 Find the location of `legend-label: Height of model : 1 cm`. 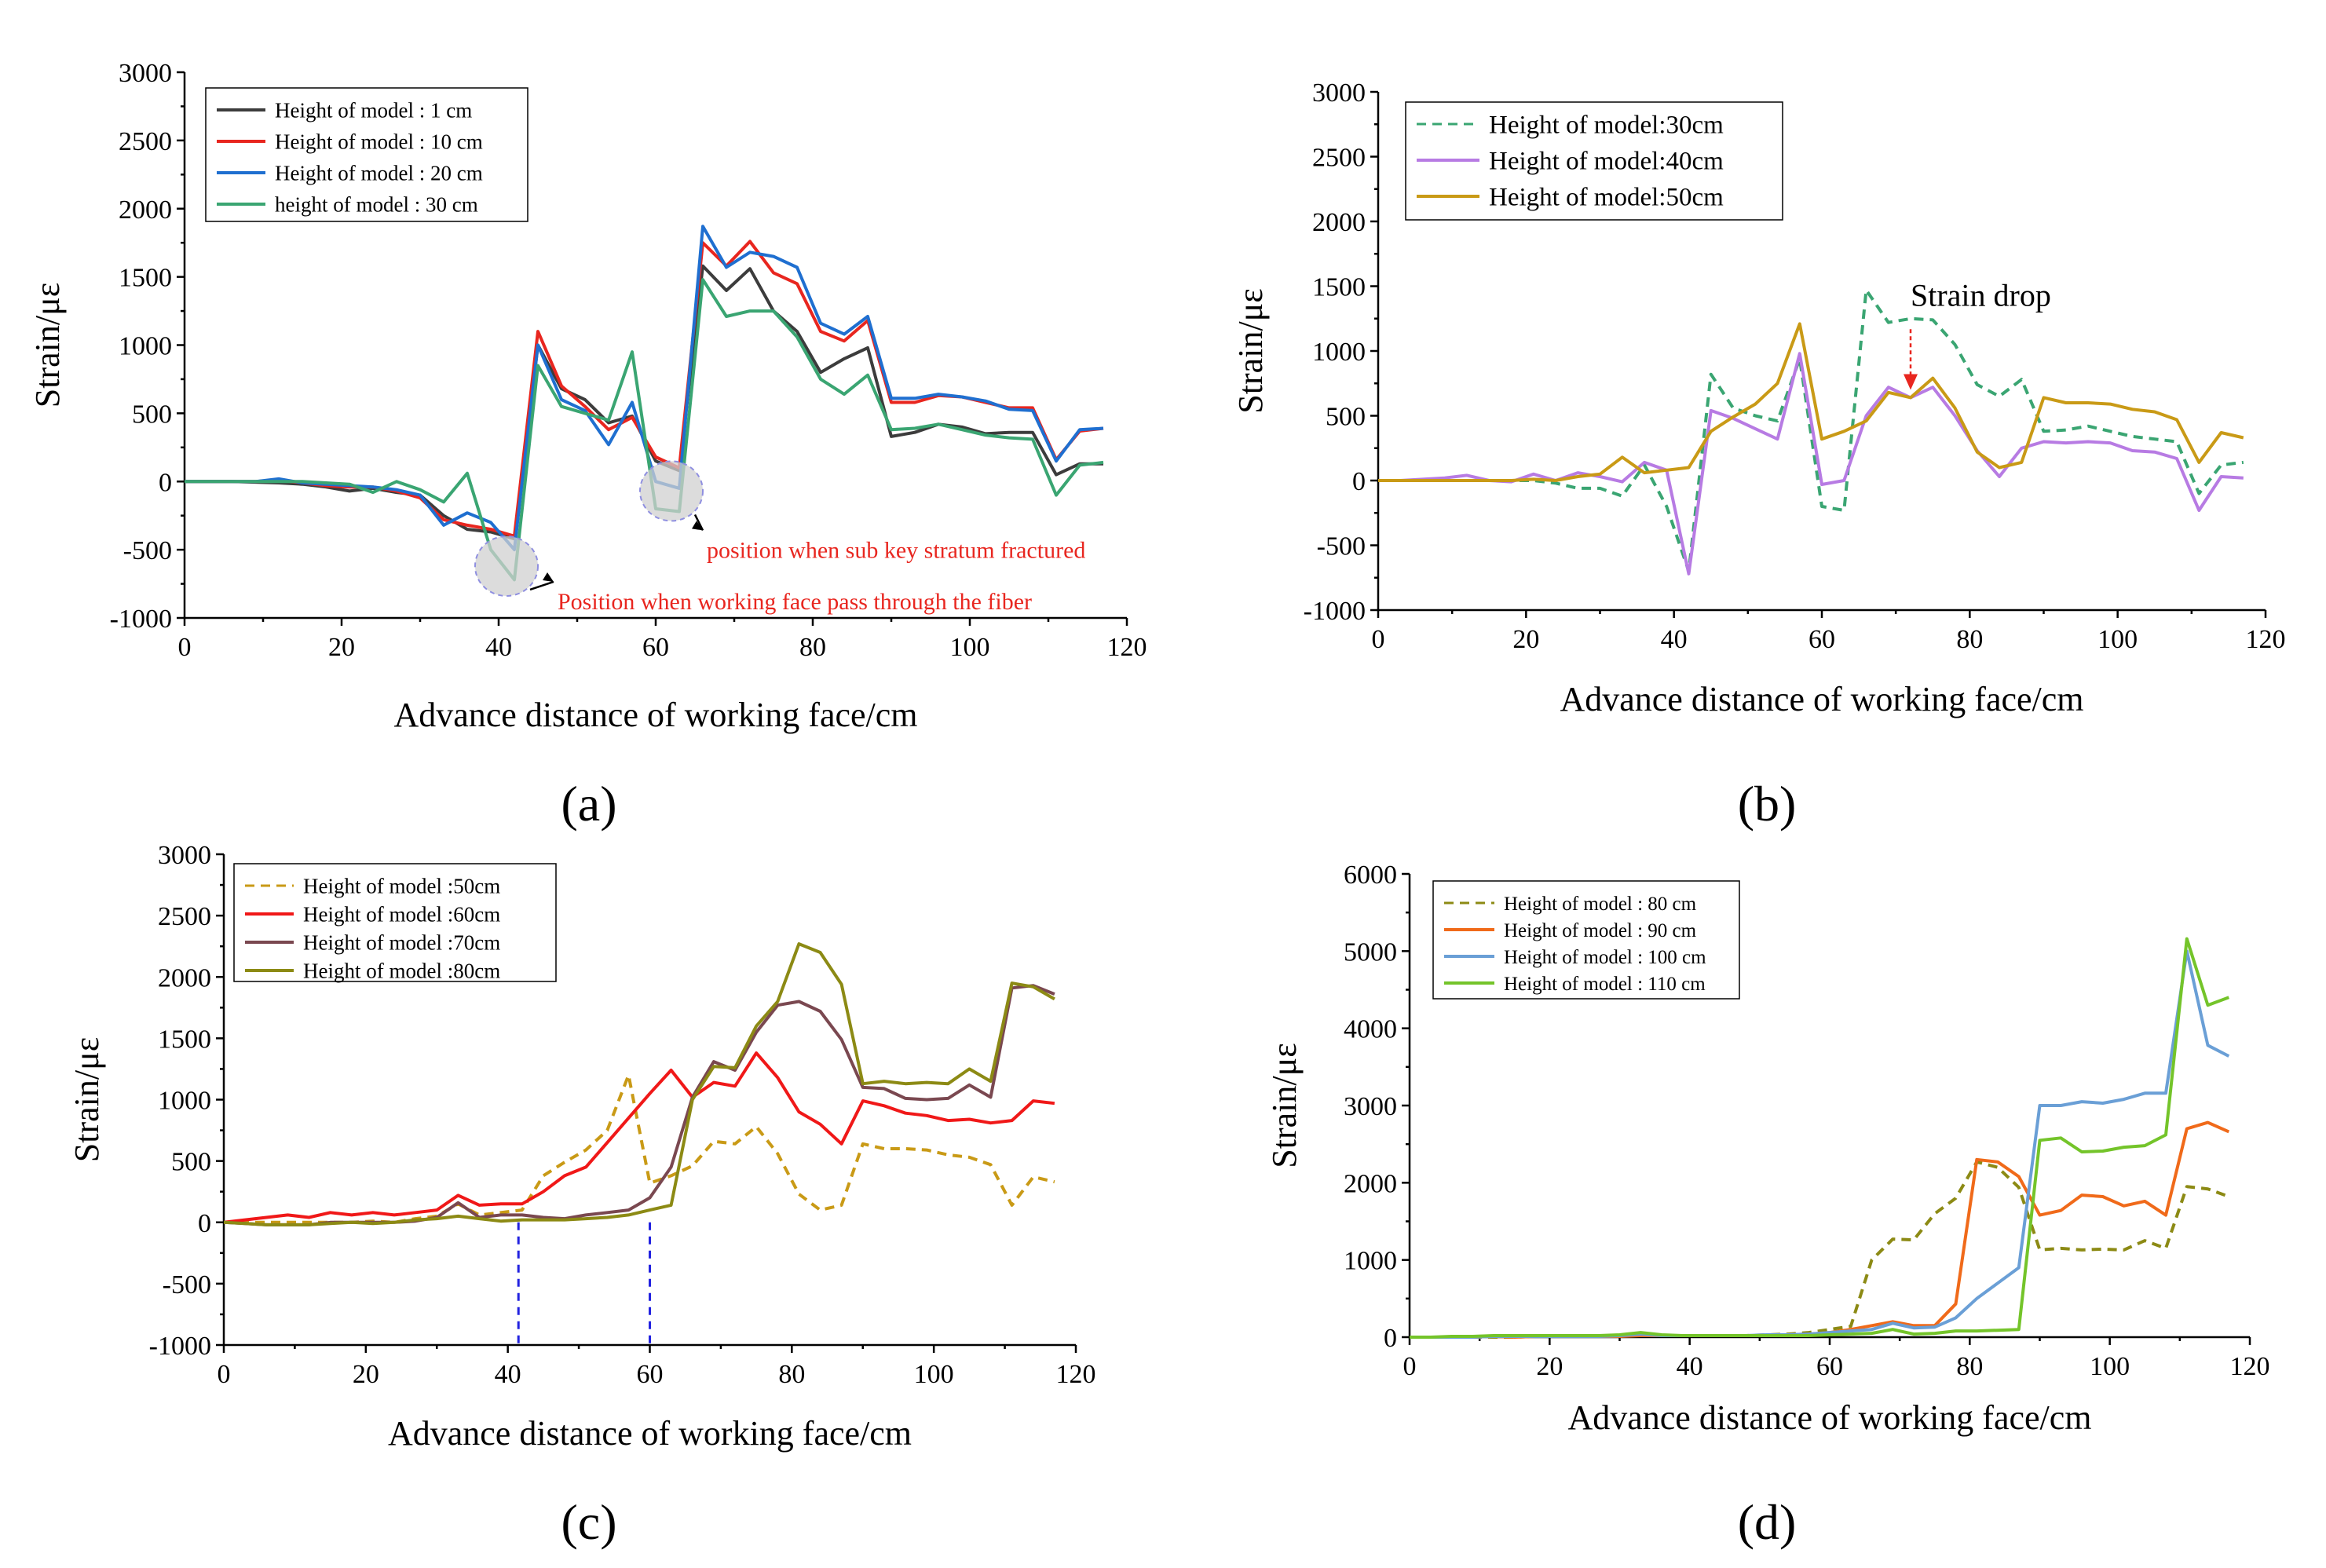

legend-label: Height of model : 1 cm is located at coordinates (373, 110).